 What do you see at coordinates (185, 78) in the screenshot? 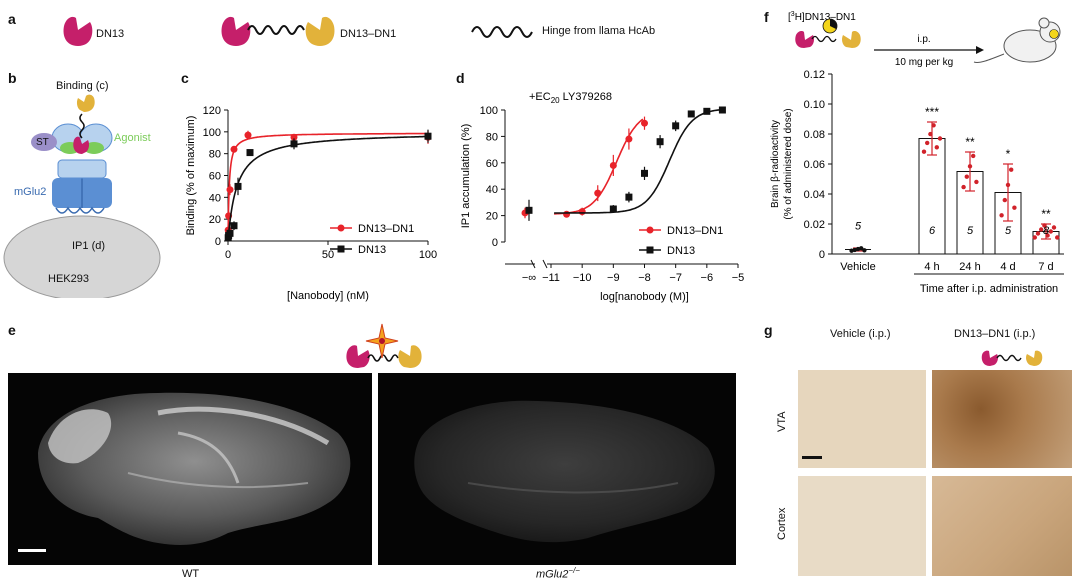
I see `panel-letter-c: c` at bounding box center [185, 78].